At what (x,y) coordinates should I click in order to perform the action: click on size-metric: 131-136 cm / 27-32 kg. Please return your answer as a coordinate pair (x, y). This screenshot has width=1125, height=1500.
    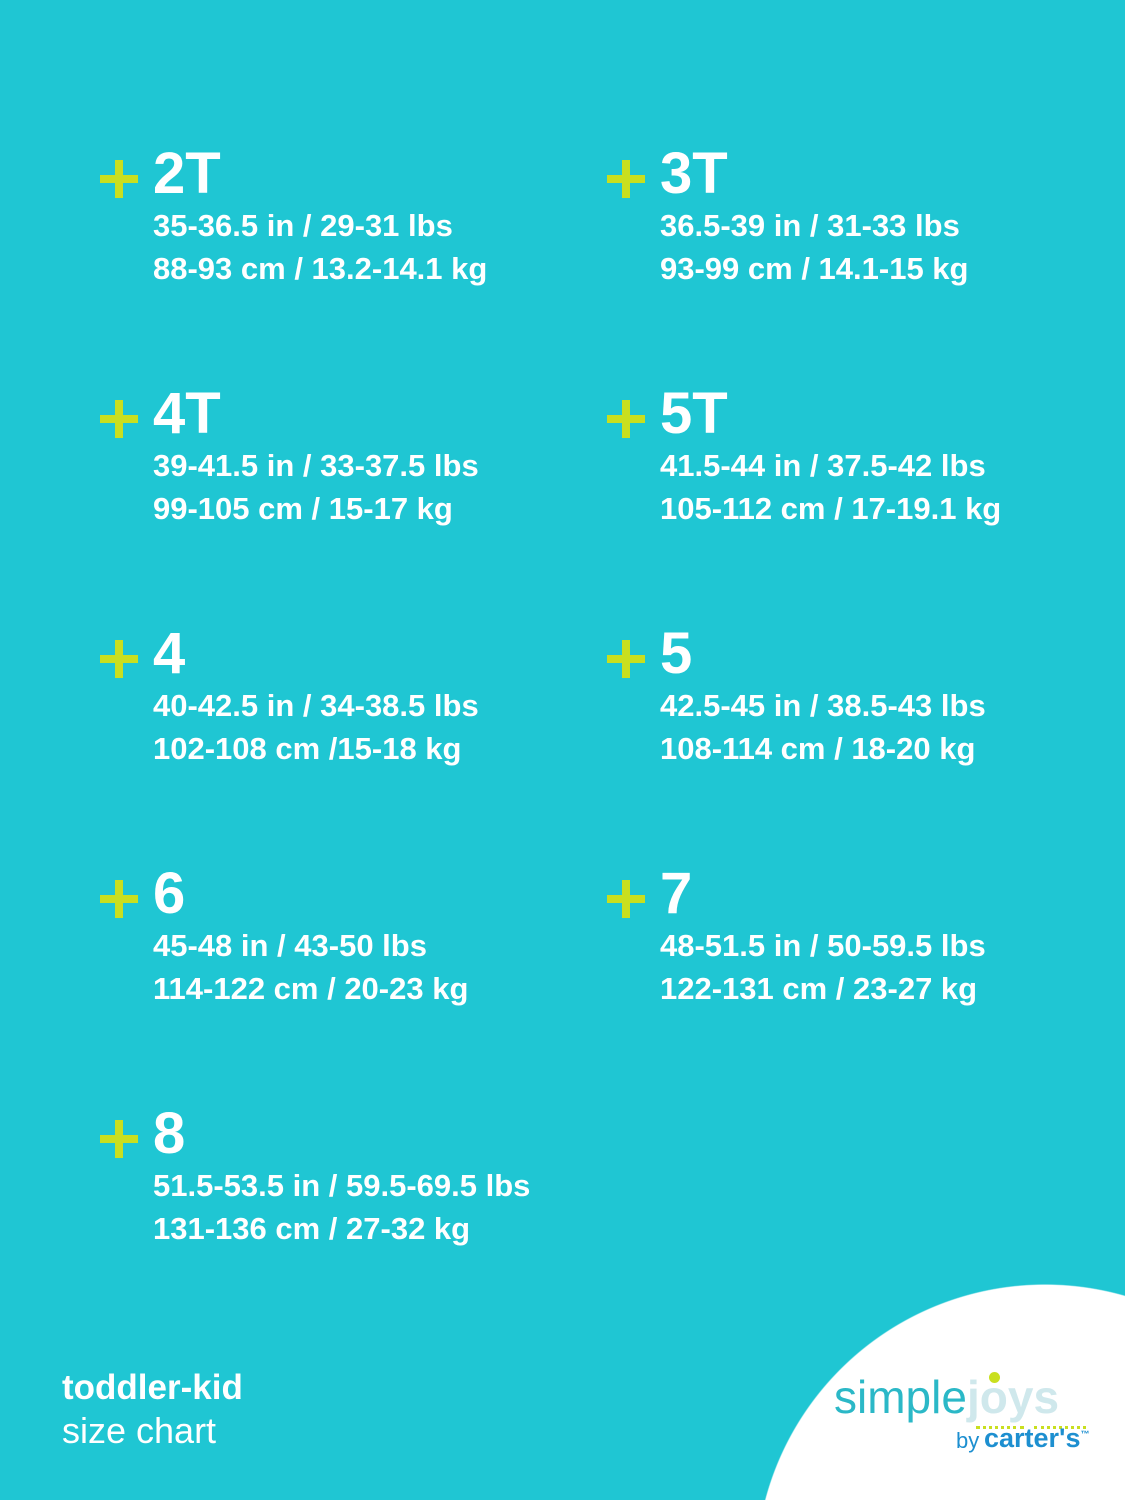
    Looking at the image, I should click on (312, 1228).